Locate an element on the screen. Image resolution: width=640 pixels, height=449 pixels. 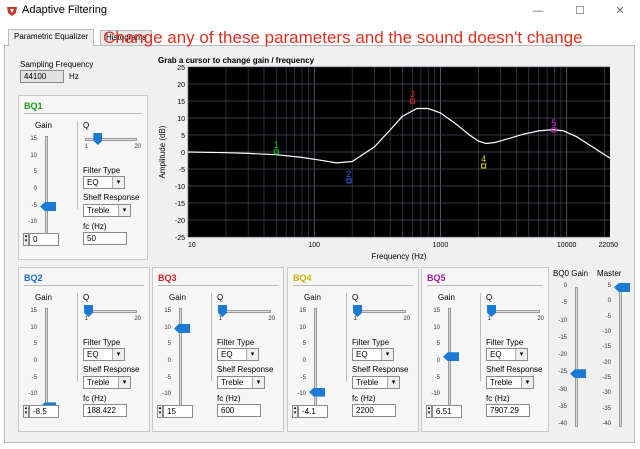
bq0-tick-label: -30 is located at coordinates (562, 389).